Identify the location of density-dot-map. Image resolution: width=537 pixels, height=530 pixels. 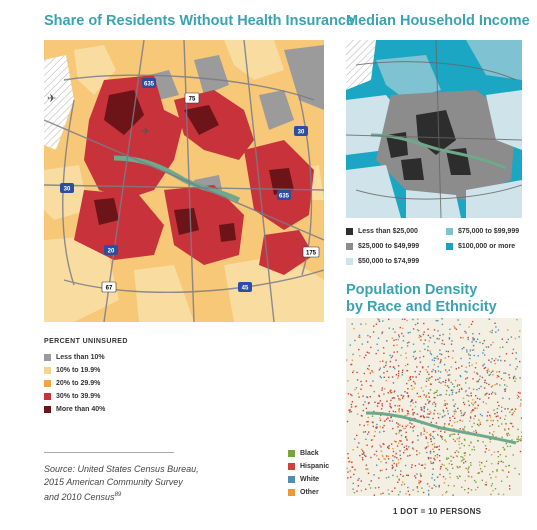
(434, 407).